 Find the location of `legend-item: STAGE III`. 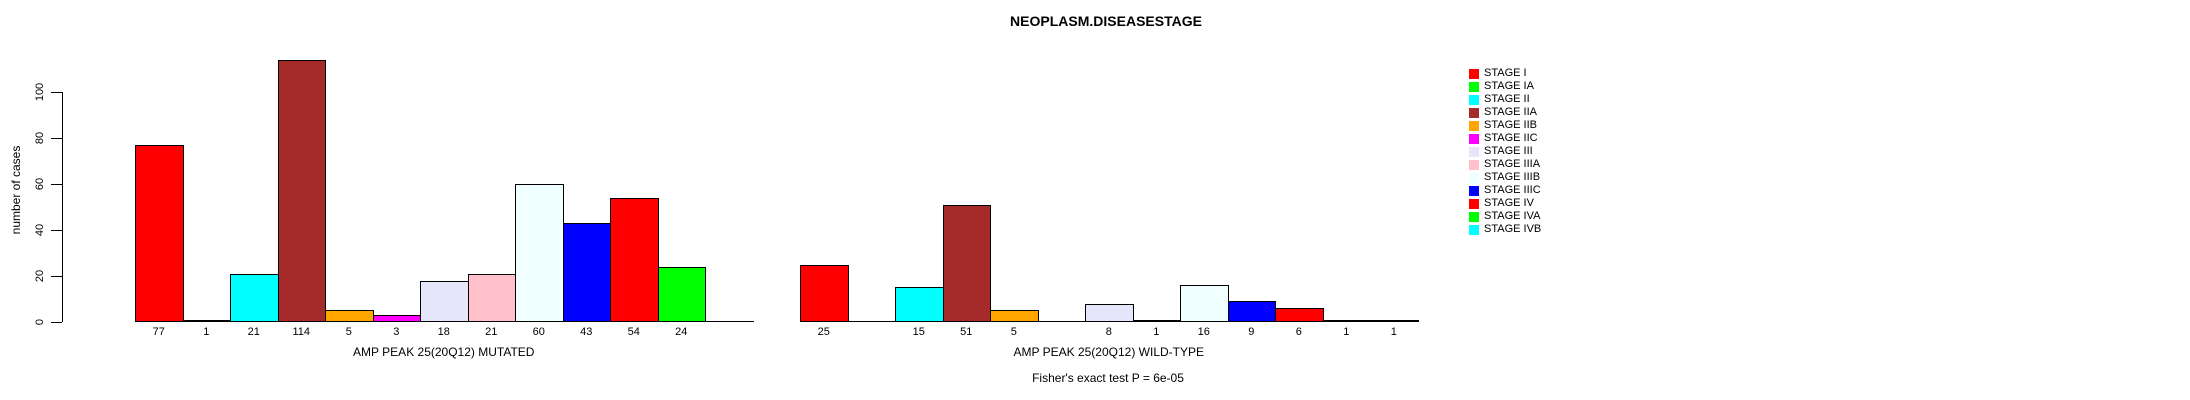

legend-item: STAGE III is located at coordinates (1505, 151).